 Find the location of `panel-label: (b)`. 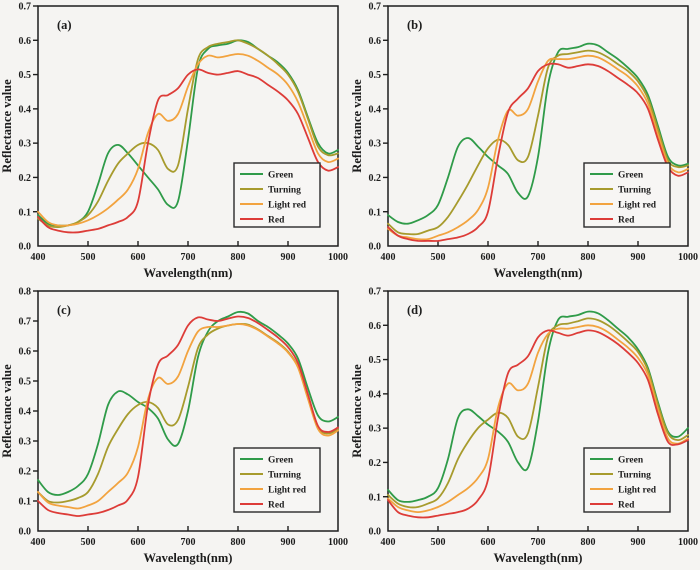

panel-label: (b) is located at coordinates (414, 25).